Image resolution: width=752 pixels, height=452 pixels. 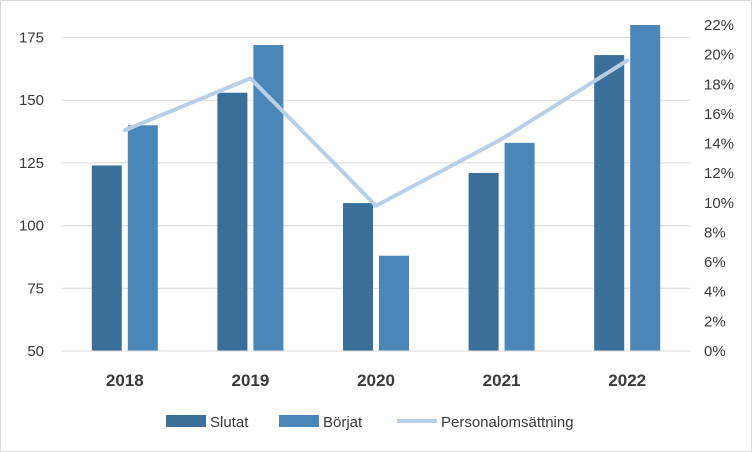 What do you see at coordinates (232, 221) in the screenshot?
I see `bar-slutat-2019` at bounding box center [232, 221].